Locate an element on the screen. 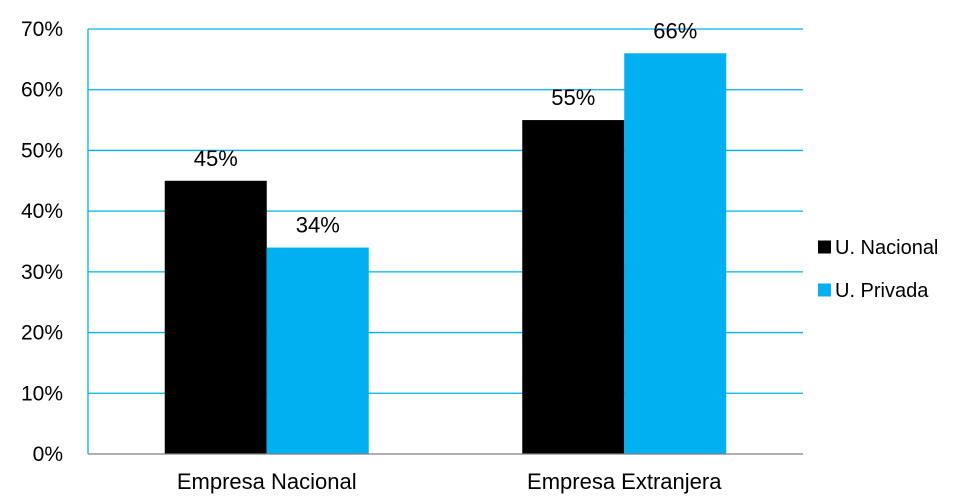 This screenshot has width=975, height=497. y-axis-tick-labels: 0% 10% 20% 30% 40% 50% 60% 70% is located at coordinates (42, 242).